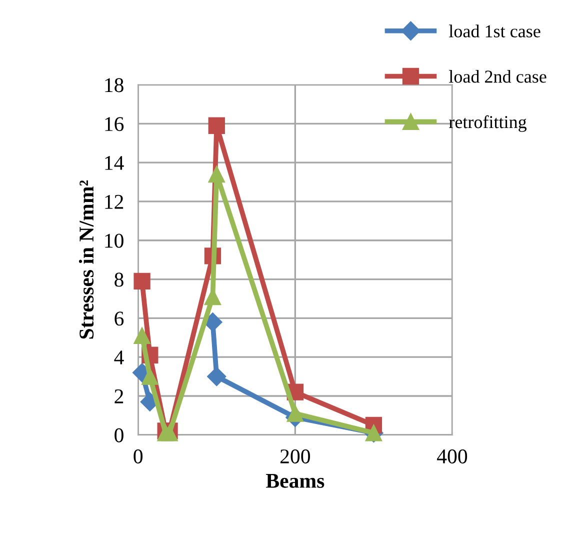  What do you see at coordinates (295, 456) in the screenshot?
I see `x-tick-label: 200` at bounding box center [295, 456].